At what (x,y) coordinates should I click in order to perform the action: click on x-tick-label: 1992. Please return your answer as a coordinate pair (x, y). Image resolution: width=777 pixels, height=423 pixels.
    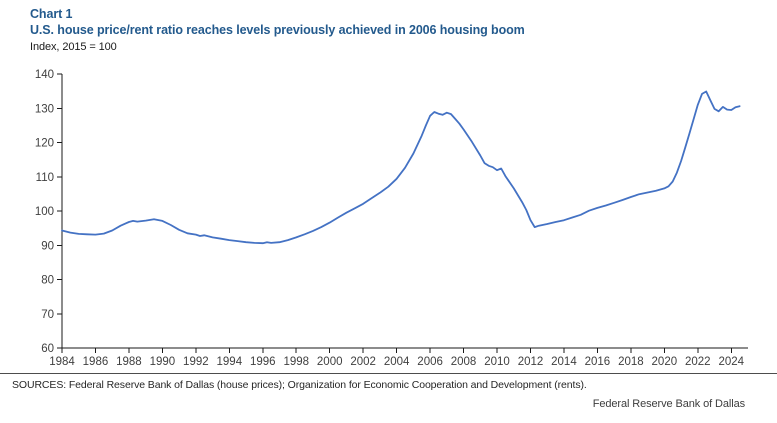
    Looking at the image, I should click on (196, 362).